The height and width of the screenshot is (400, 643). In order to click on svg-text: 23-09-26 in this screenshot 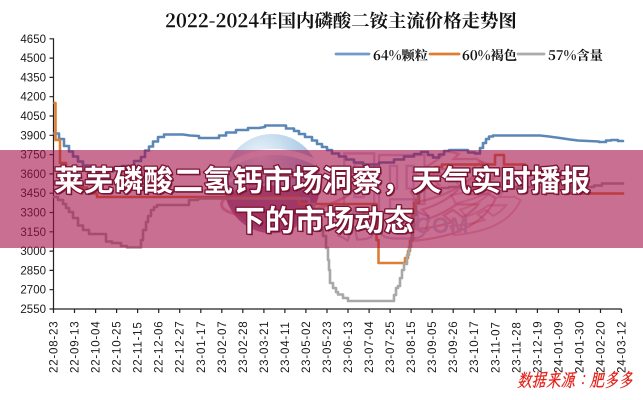, I will do `click(454, 347)`.